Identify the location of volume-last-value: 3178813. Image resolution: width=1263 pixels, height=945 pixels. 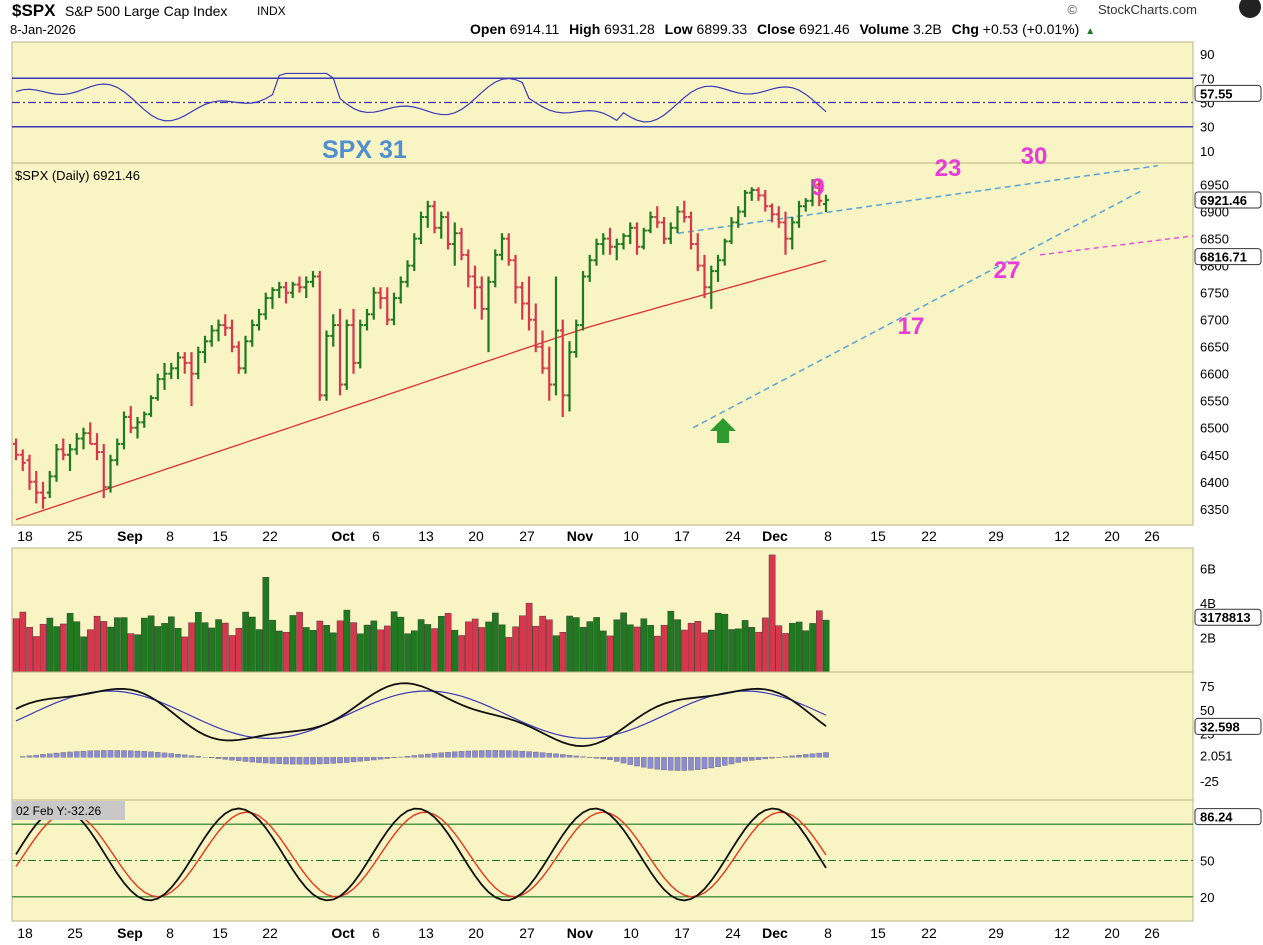
(1225, 617).